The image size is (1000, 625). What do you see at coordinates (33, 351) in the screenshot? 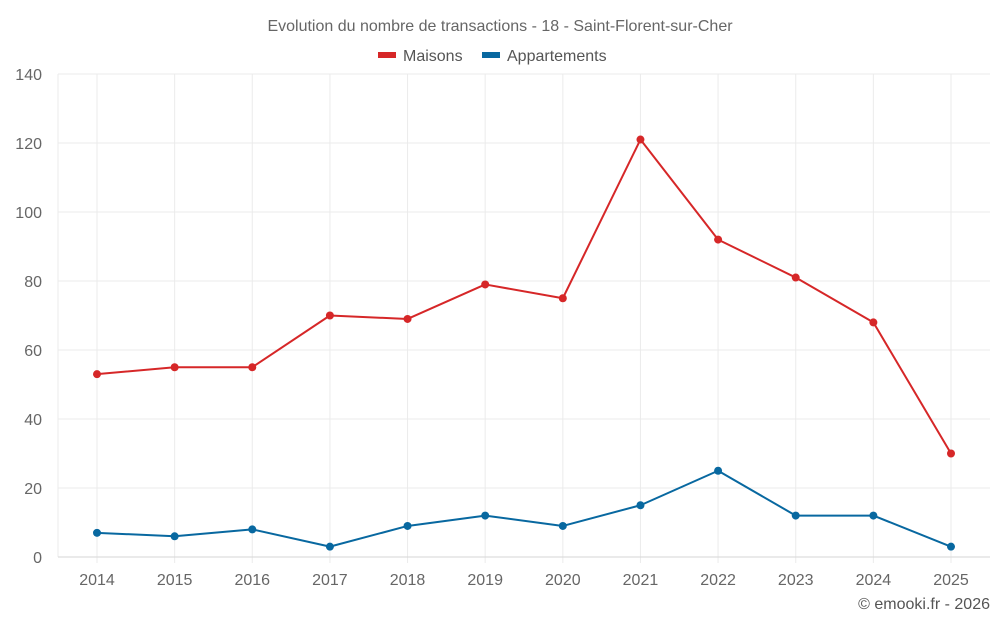
I see `y-tick-label: 60` at bounding box center [33, 351].